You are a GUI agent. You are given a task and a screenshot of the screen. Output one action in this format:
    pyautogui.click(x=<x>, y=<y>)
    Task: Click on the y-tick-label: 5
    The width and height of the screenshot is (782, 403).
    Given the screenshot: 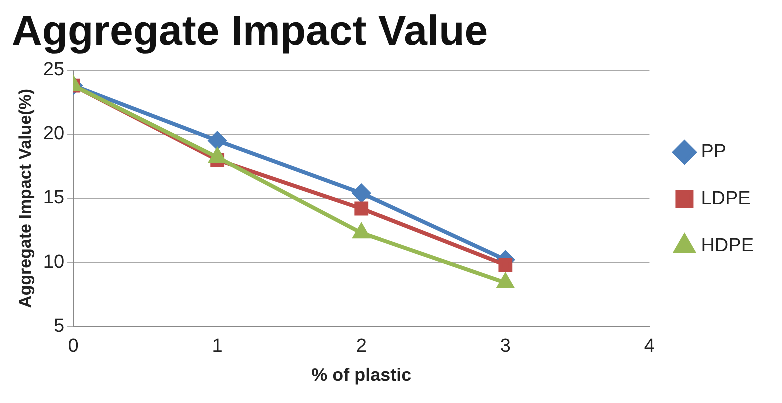 What is the action you would take?
    pyautogui.click(x=59, y=326)
    